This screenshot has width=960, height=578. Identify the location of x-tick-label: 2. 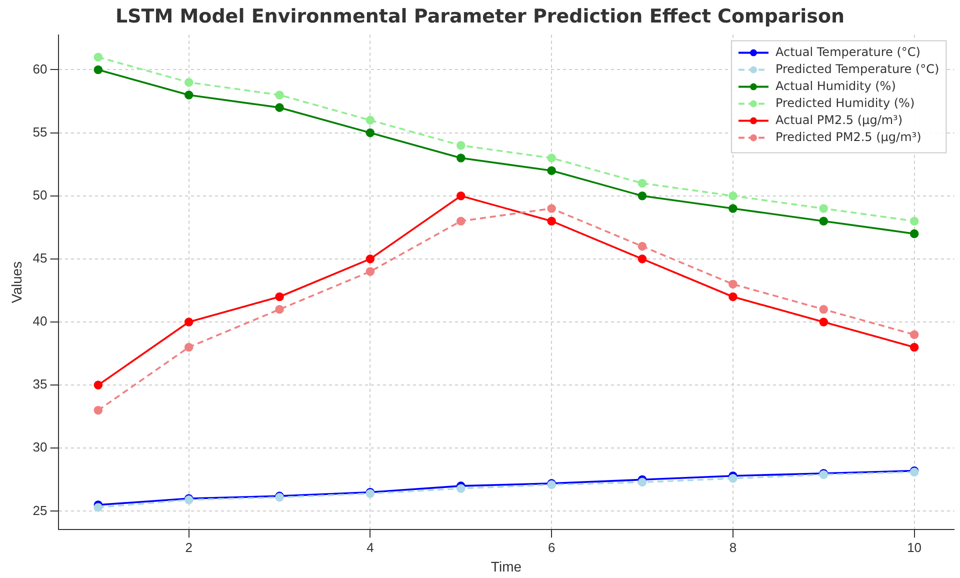
(188, 547).